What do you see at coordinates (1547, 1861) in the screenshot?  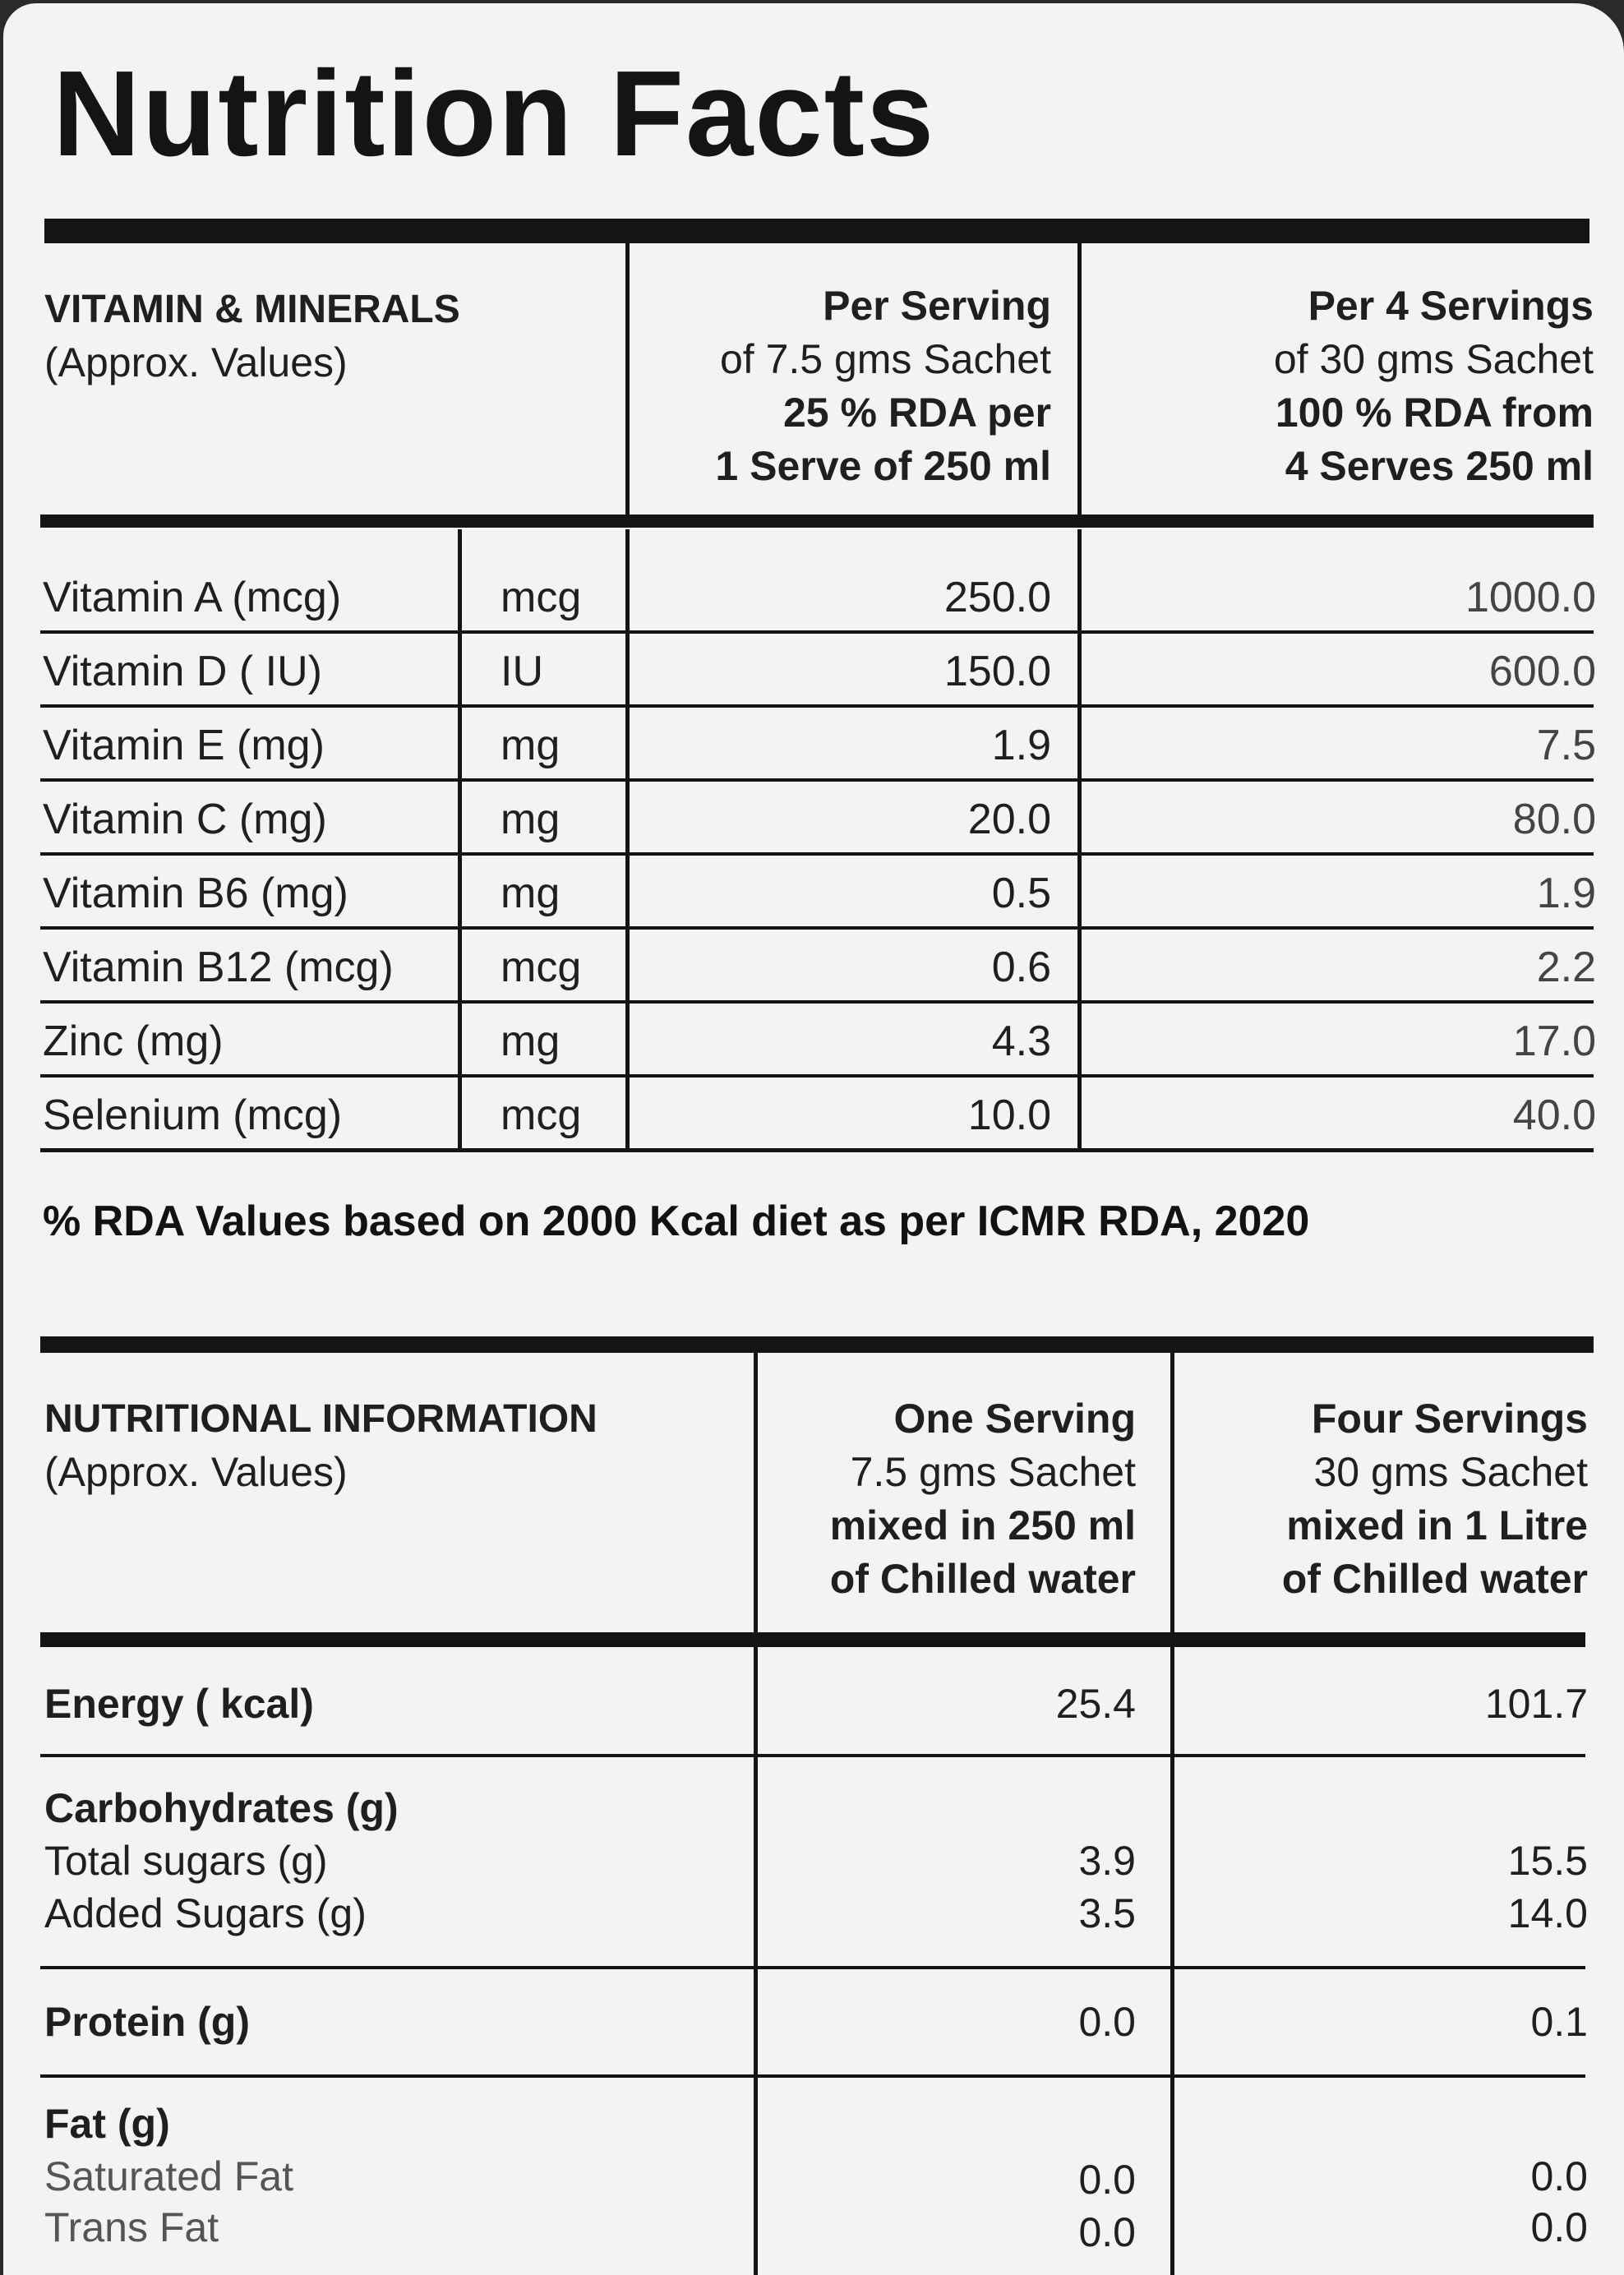 I see `total-sugars-four: 15.5` at bounding box center [1547, 1861].